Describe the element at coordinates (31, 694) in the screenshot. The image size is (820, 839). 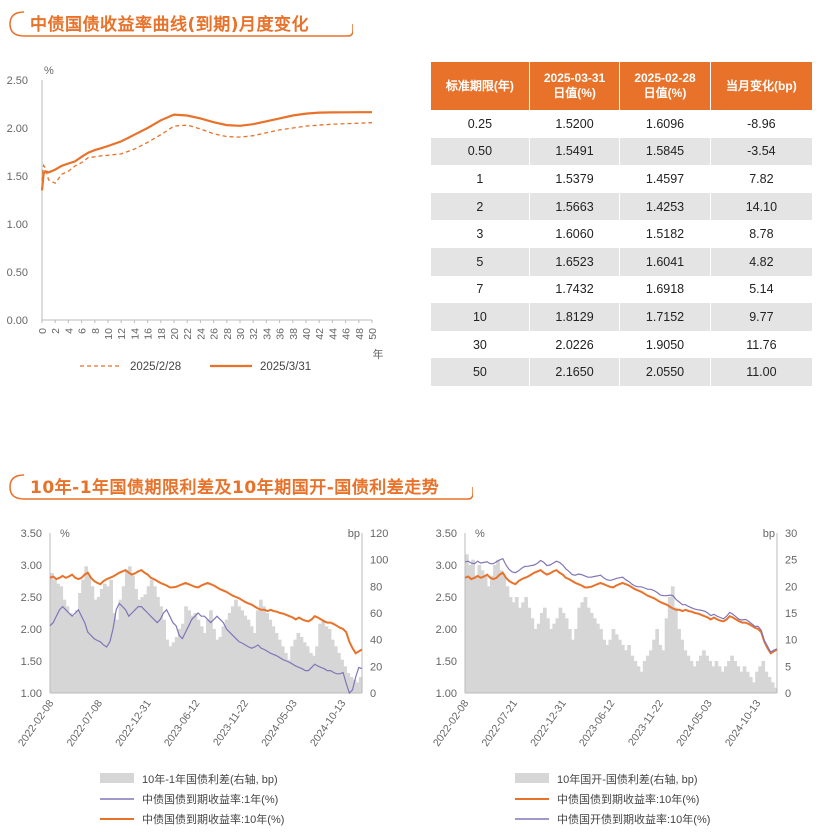
I see `left-tick-label: 1.00` at that location.